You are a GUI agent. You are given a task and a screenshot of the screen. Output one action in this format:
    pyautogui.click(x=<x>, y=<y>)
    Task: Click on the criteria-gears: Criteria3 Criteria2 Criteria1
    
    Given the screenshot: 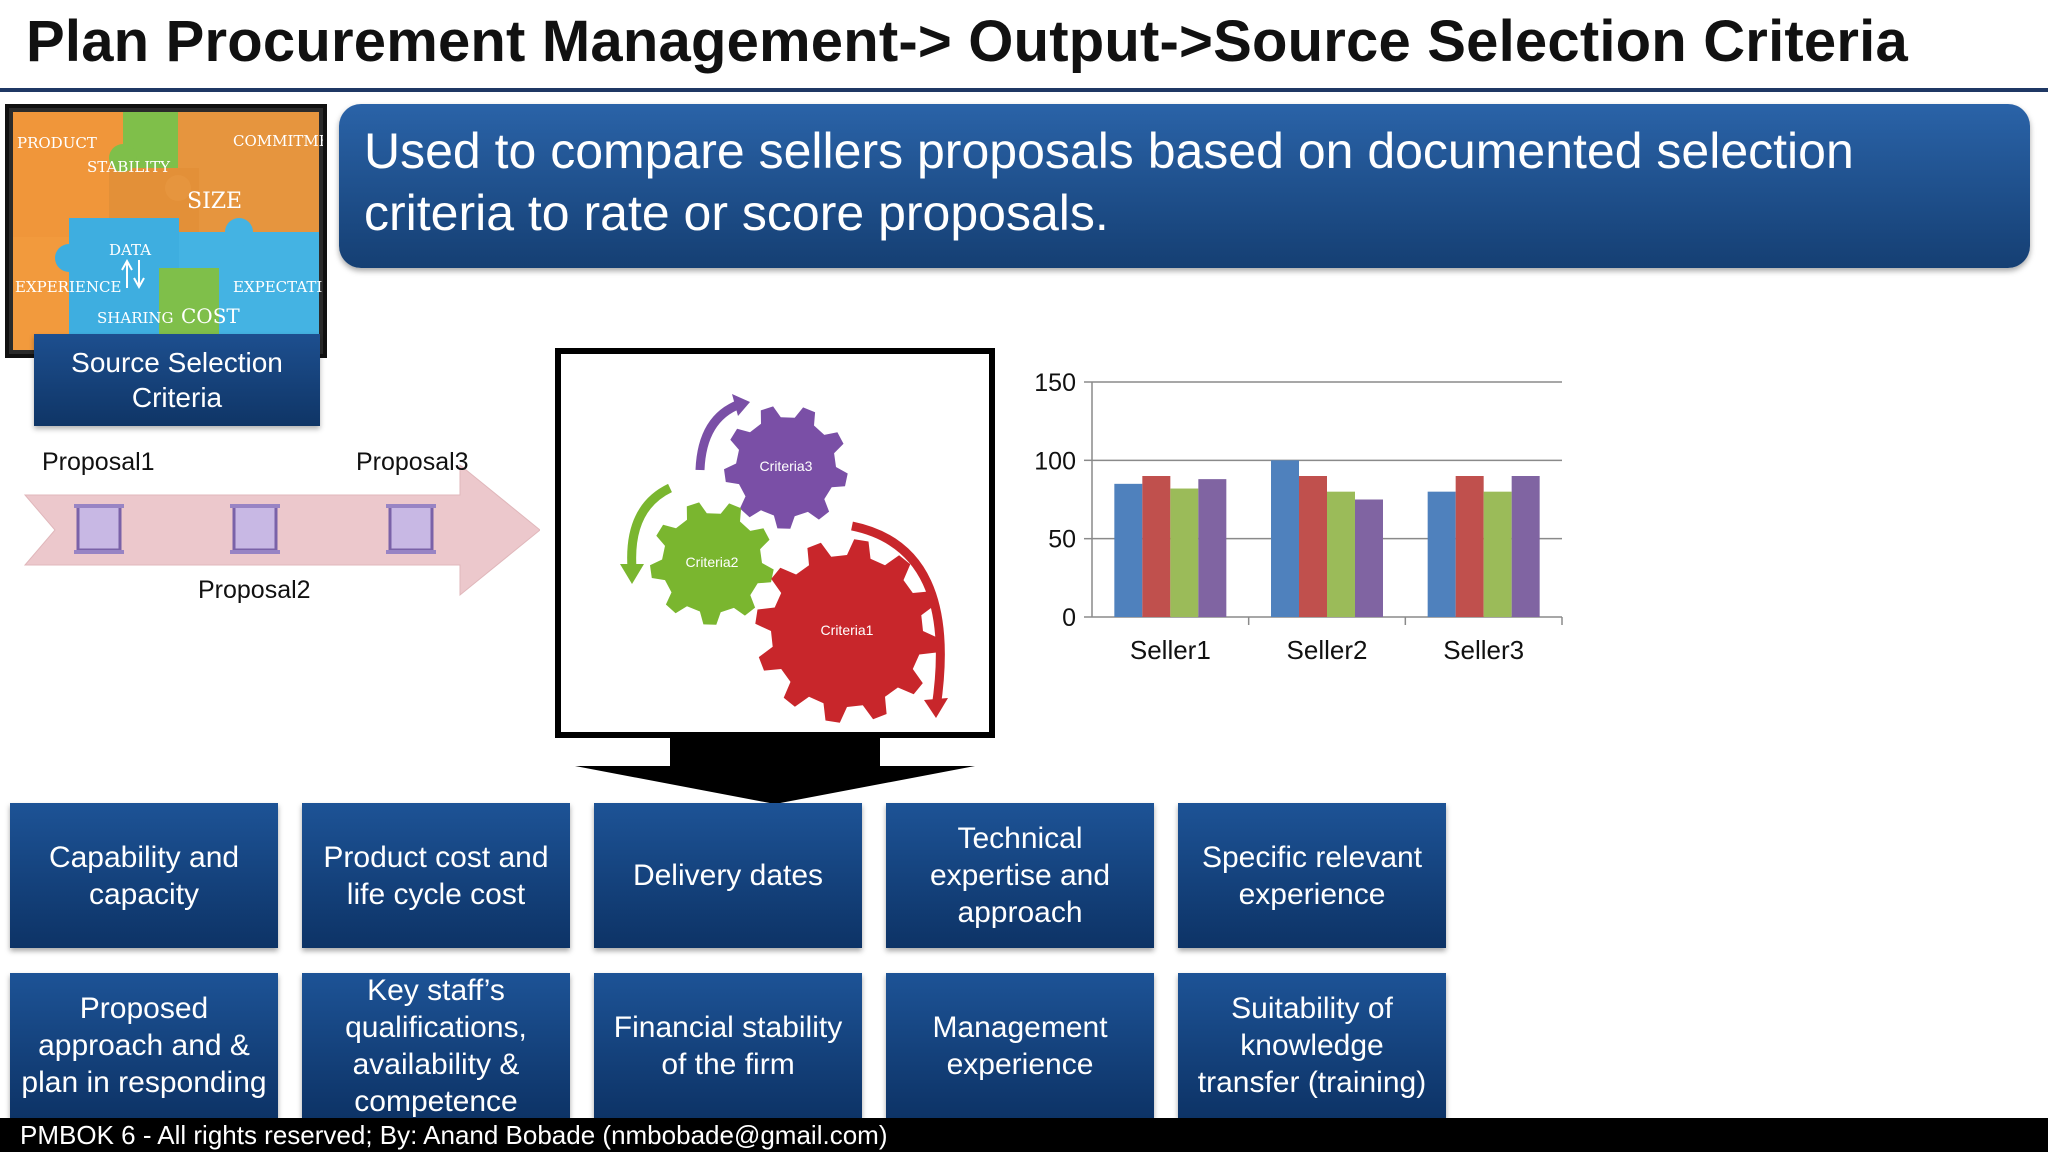 What is the action you would take?
    pyautogui.click(x=784, y=558)
    